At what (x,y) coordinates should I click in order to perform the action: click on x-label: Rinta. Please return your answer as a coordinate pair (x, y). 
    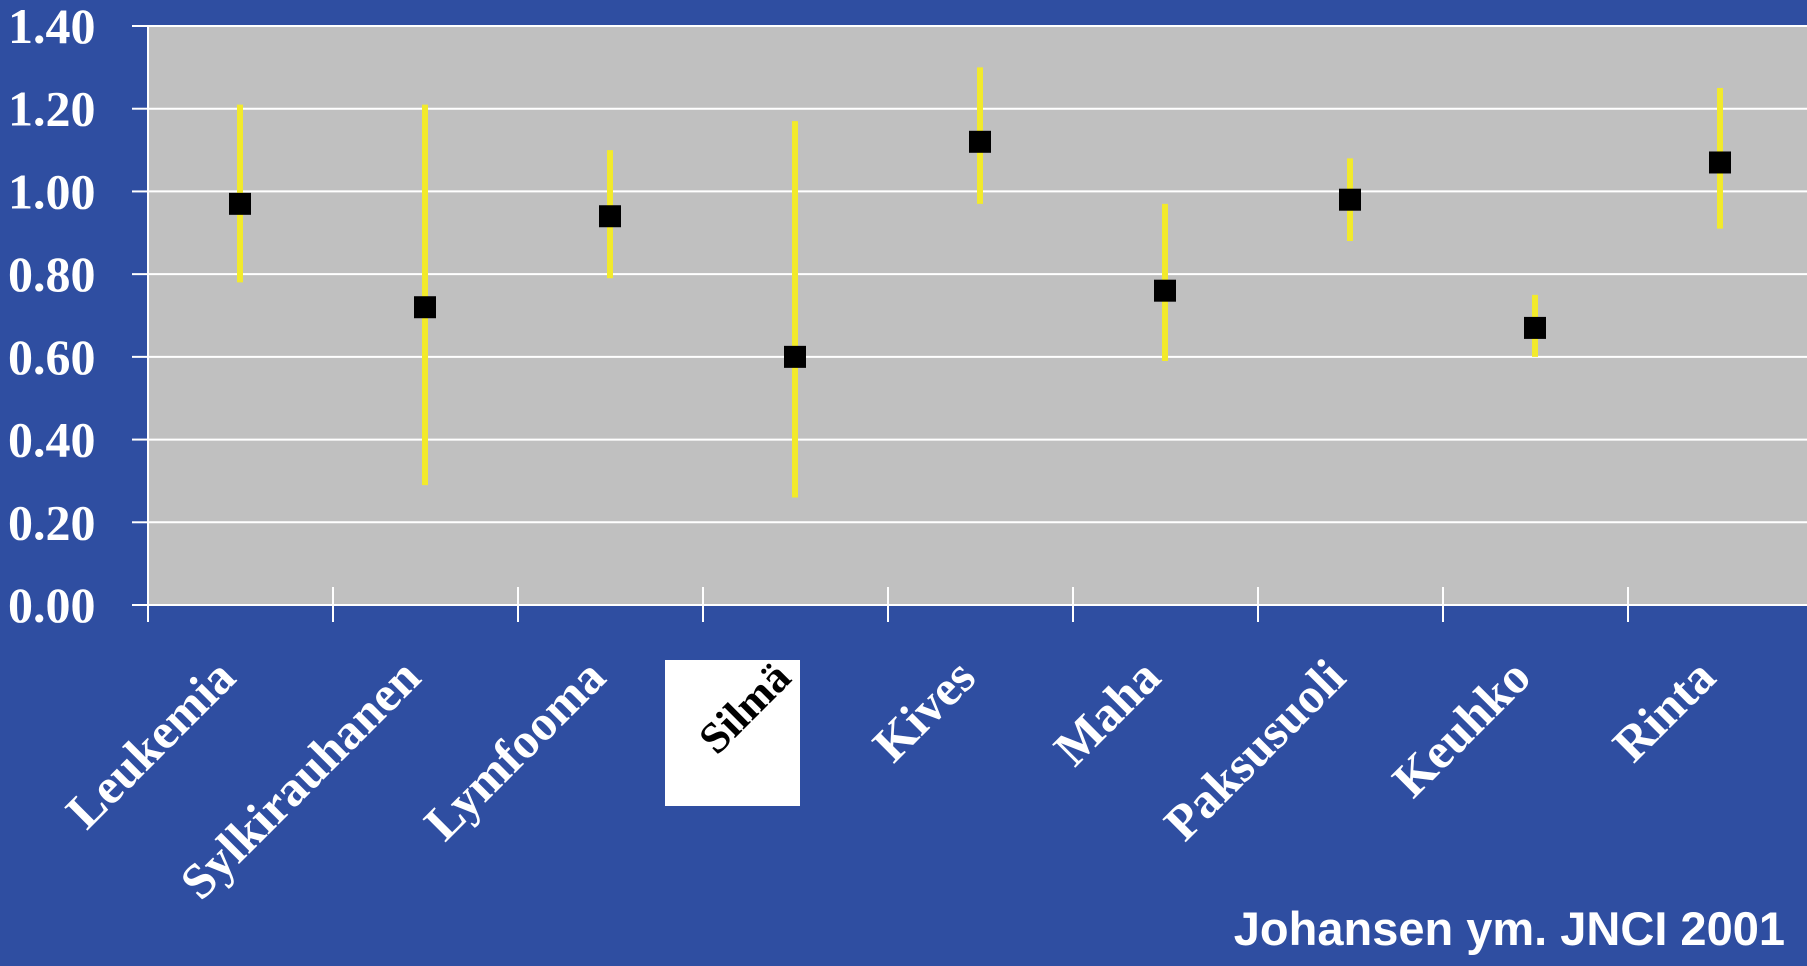
    Looking at the image, I should click on (1664, 710).